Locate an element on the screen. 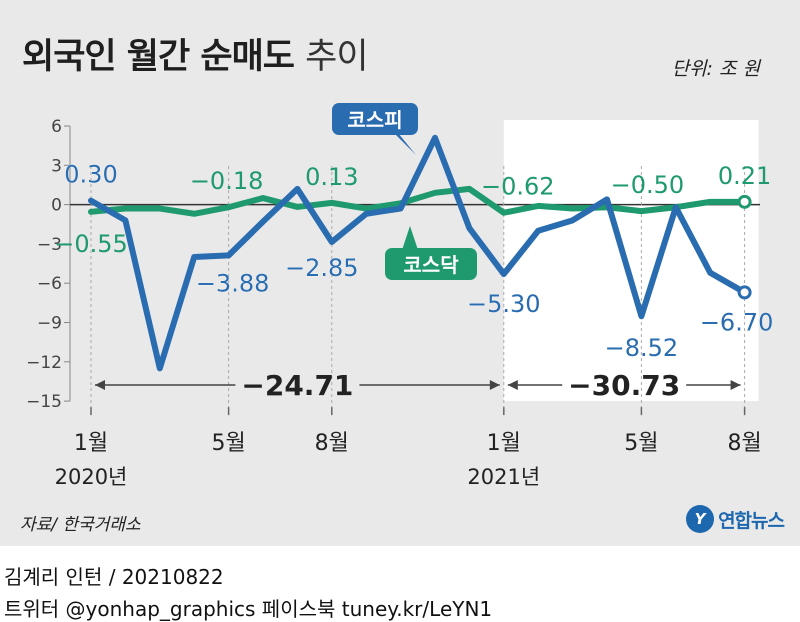 The image size is (800, 622). y-tick-label: −15 is located at coordinates (44, 402).